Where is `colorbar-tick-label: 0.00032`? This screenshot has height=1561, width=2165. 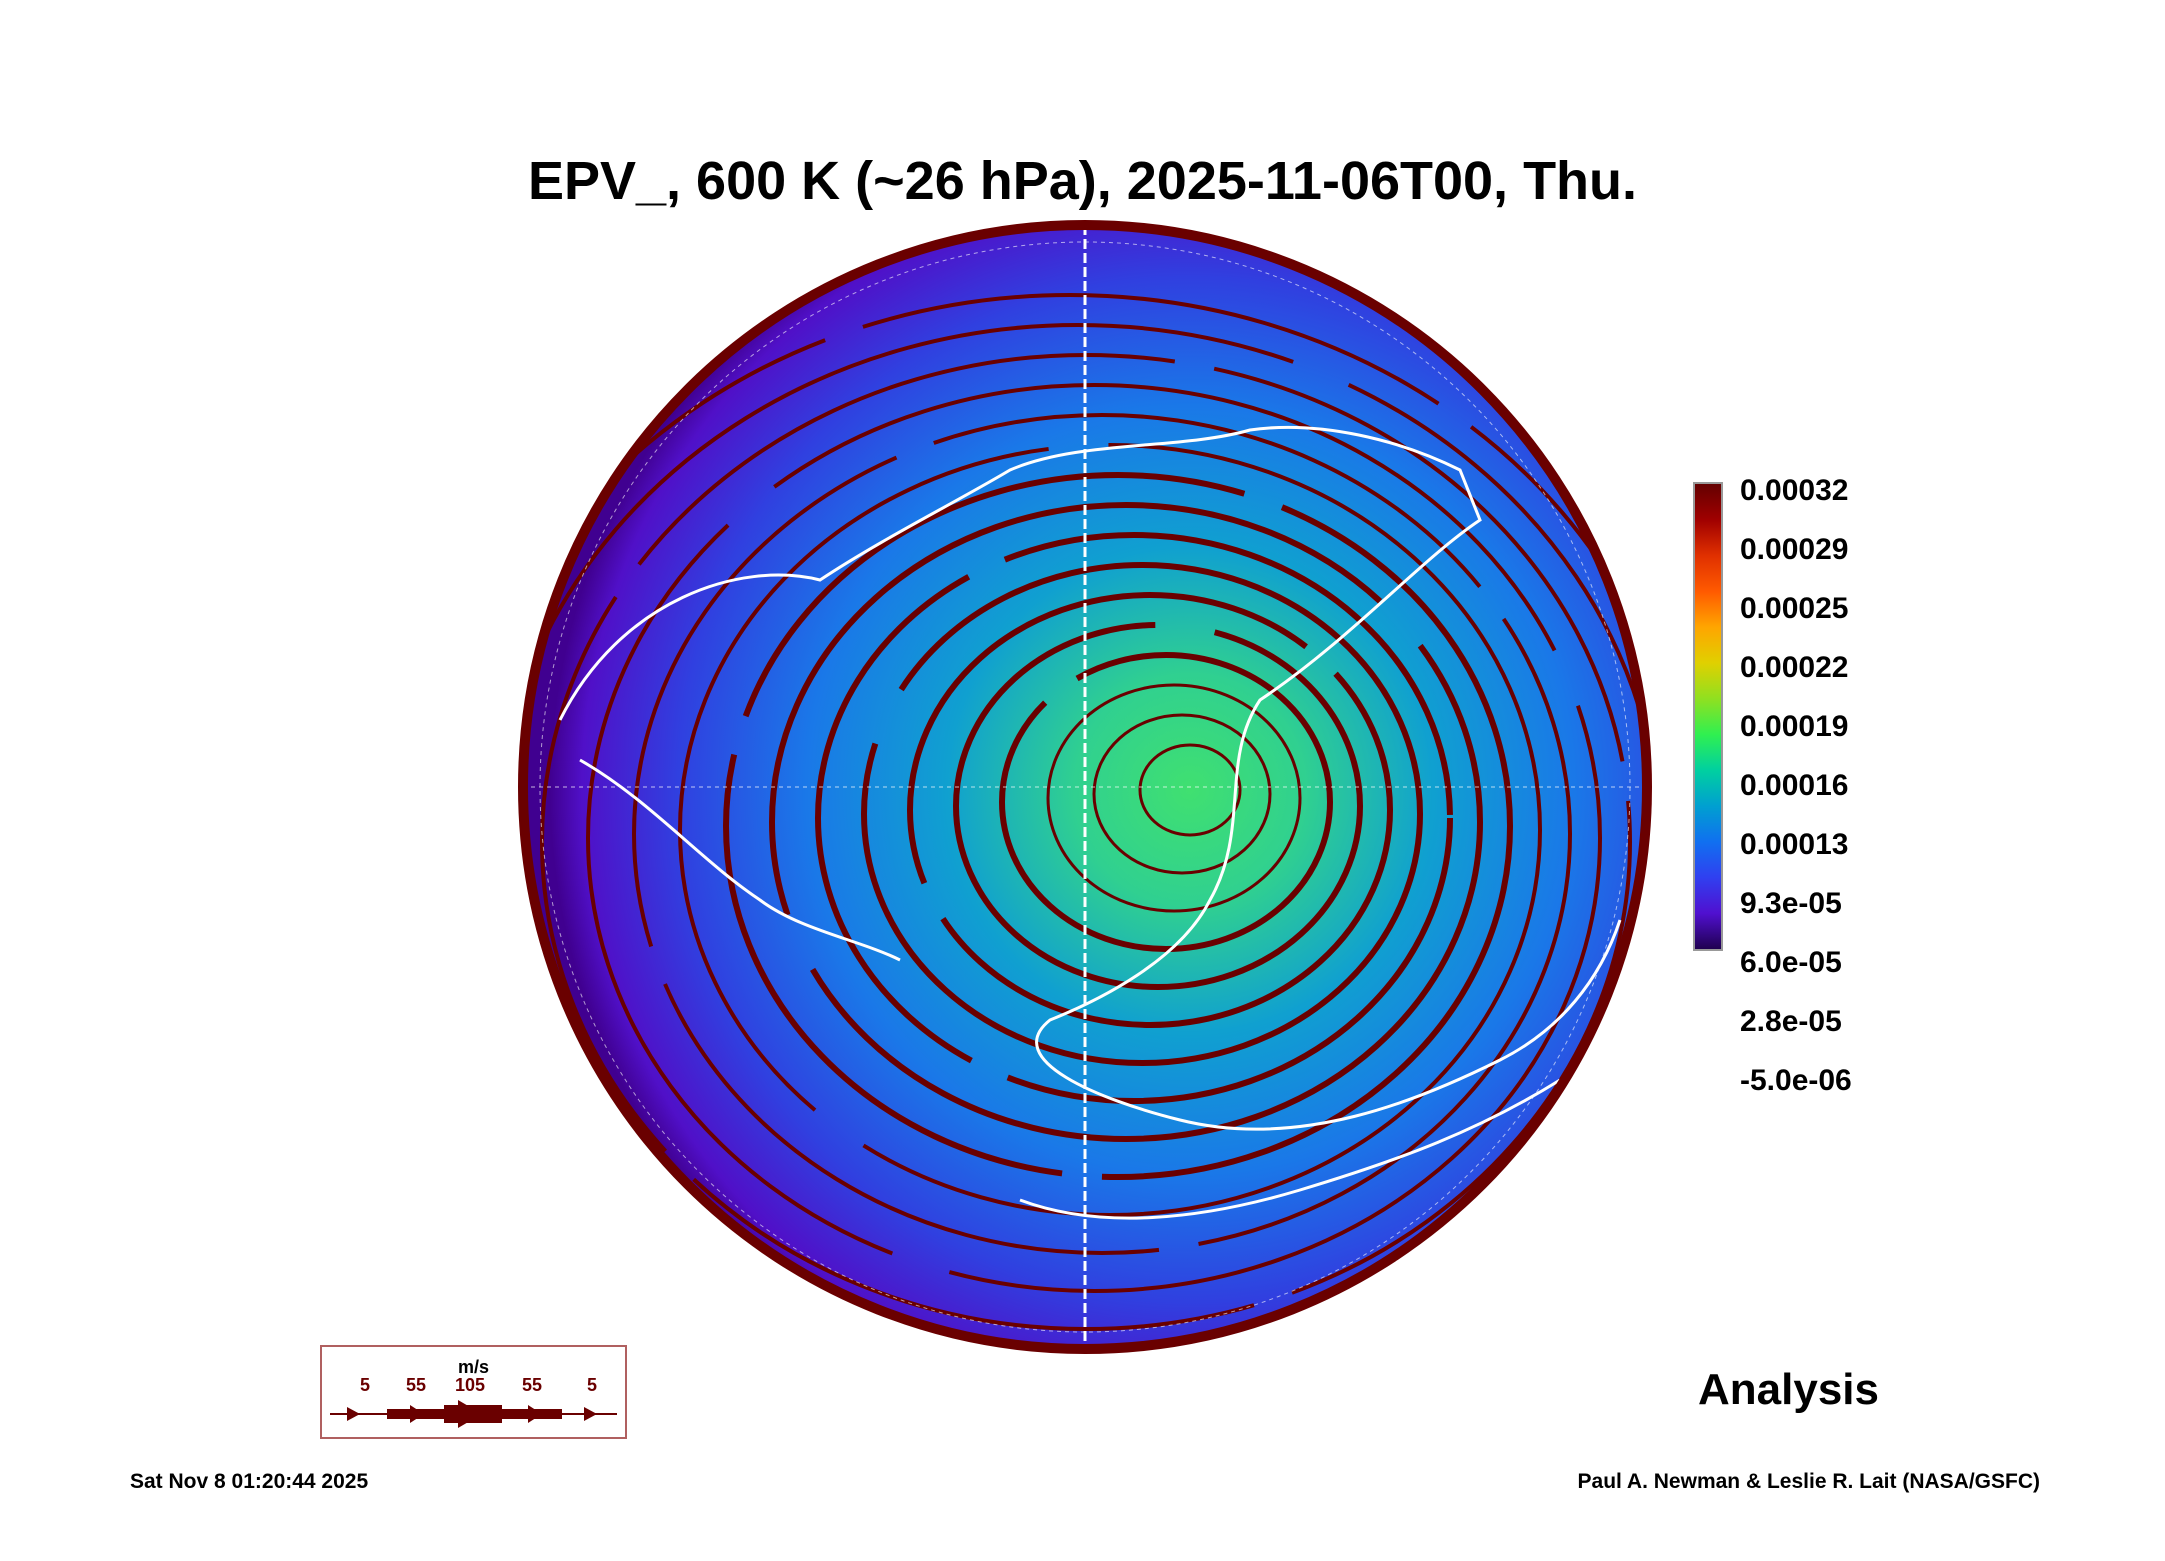
colorbar-tick-label: 0.00032 is located at coordinates (1794, 490).